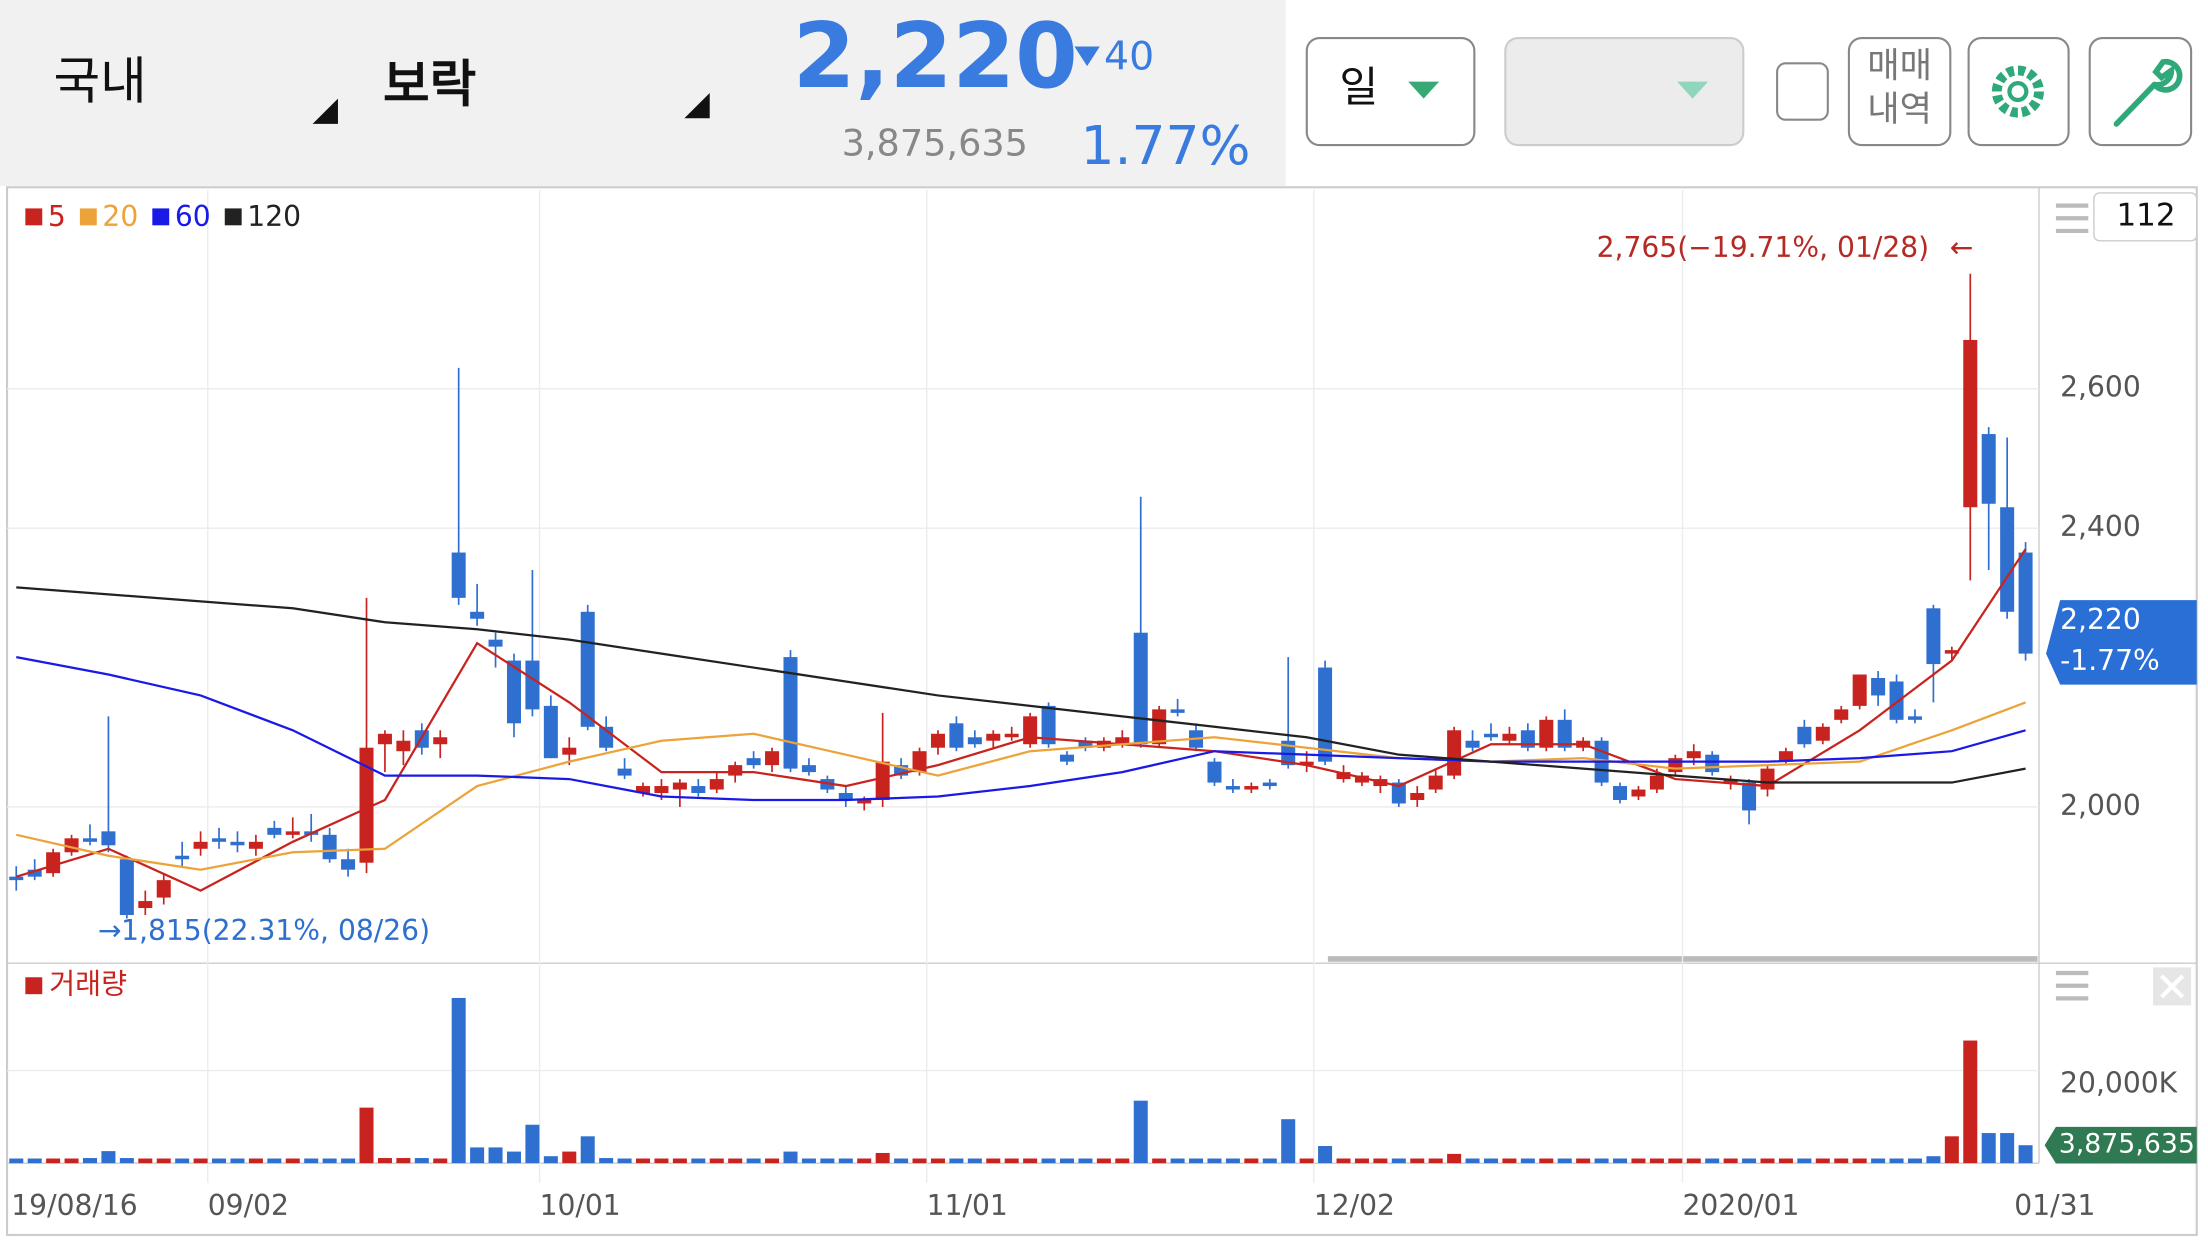 Image resolution: width=2208 pixels, height=1242 pixels. Describe the element at coordinates (1962, 247) in the screenshot. I see `arrow-icon: ←` at that location.